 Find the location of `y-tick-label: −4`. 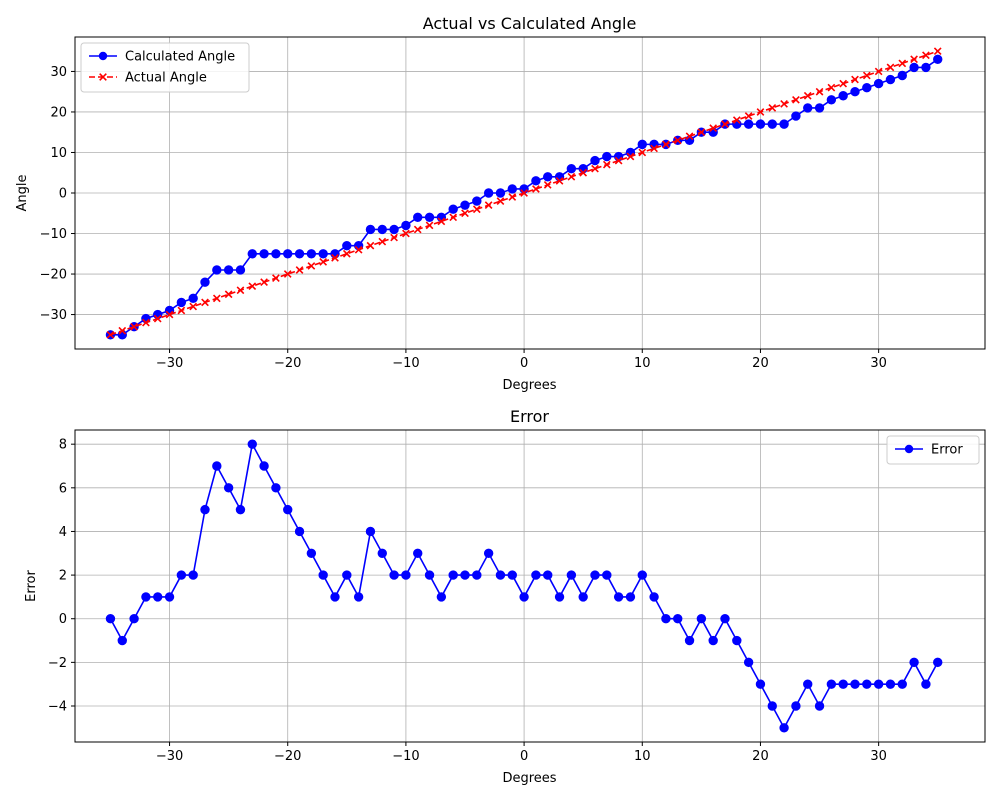

y-tick-label: −4 is located at coordinates (57, 707).